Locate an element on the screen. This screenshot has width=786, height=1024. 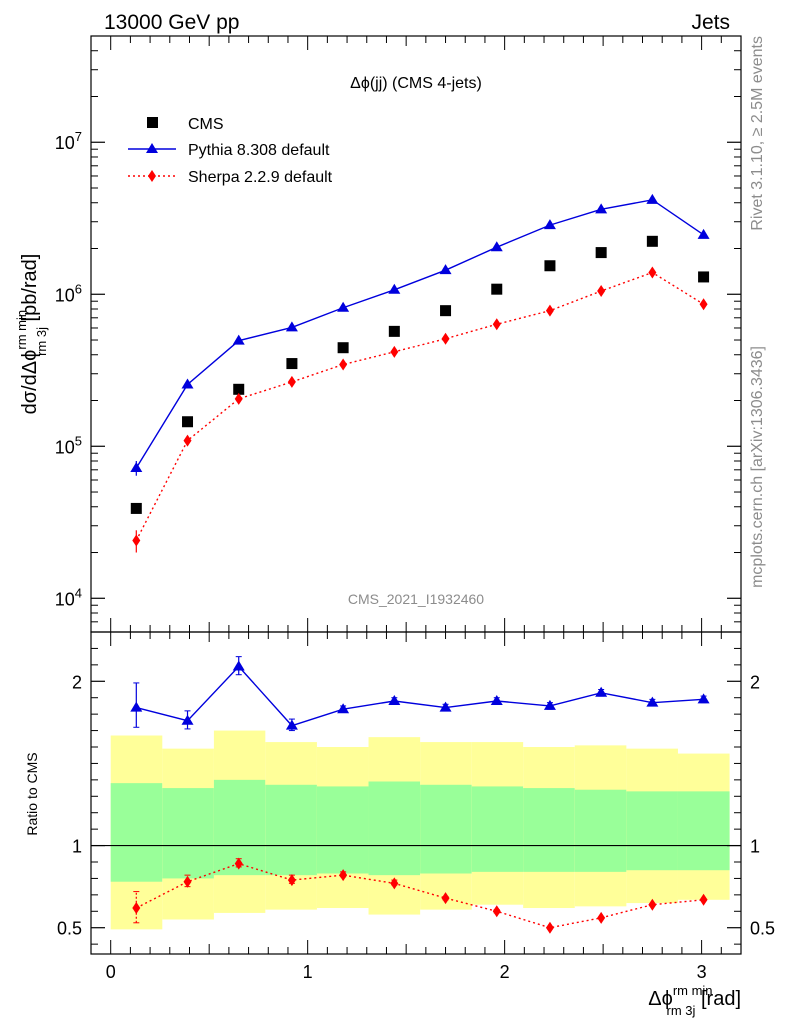
legend-cms-marker is located at coordinates (152, 122).